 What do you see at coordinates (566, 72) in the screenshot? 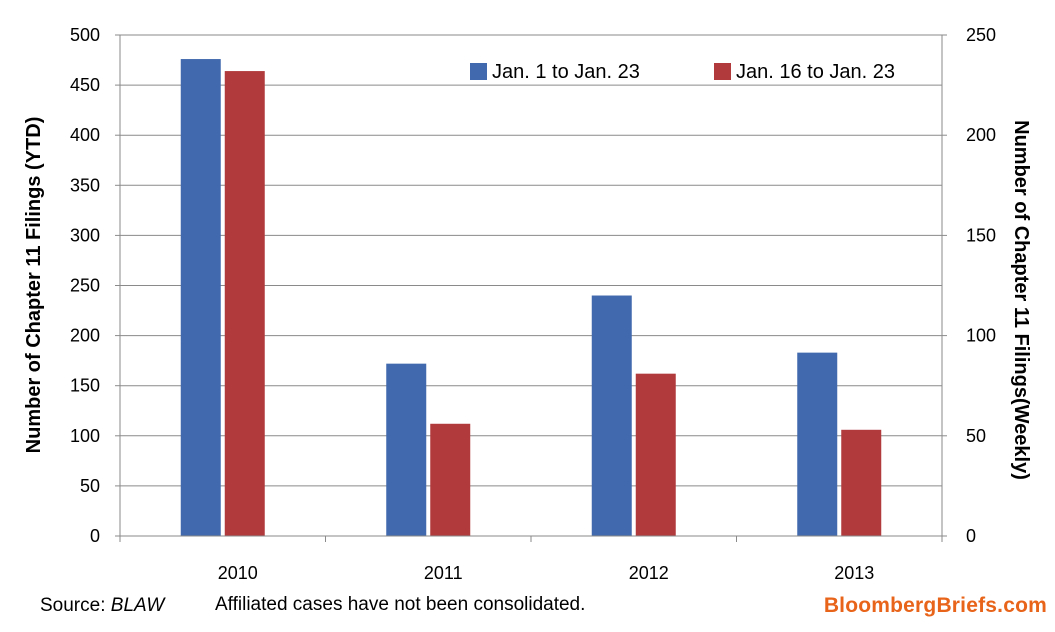
I see `legend-label: Jan. 1 to Jan. 23` at bounding box center [566, 72].